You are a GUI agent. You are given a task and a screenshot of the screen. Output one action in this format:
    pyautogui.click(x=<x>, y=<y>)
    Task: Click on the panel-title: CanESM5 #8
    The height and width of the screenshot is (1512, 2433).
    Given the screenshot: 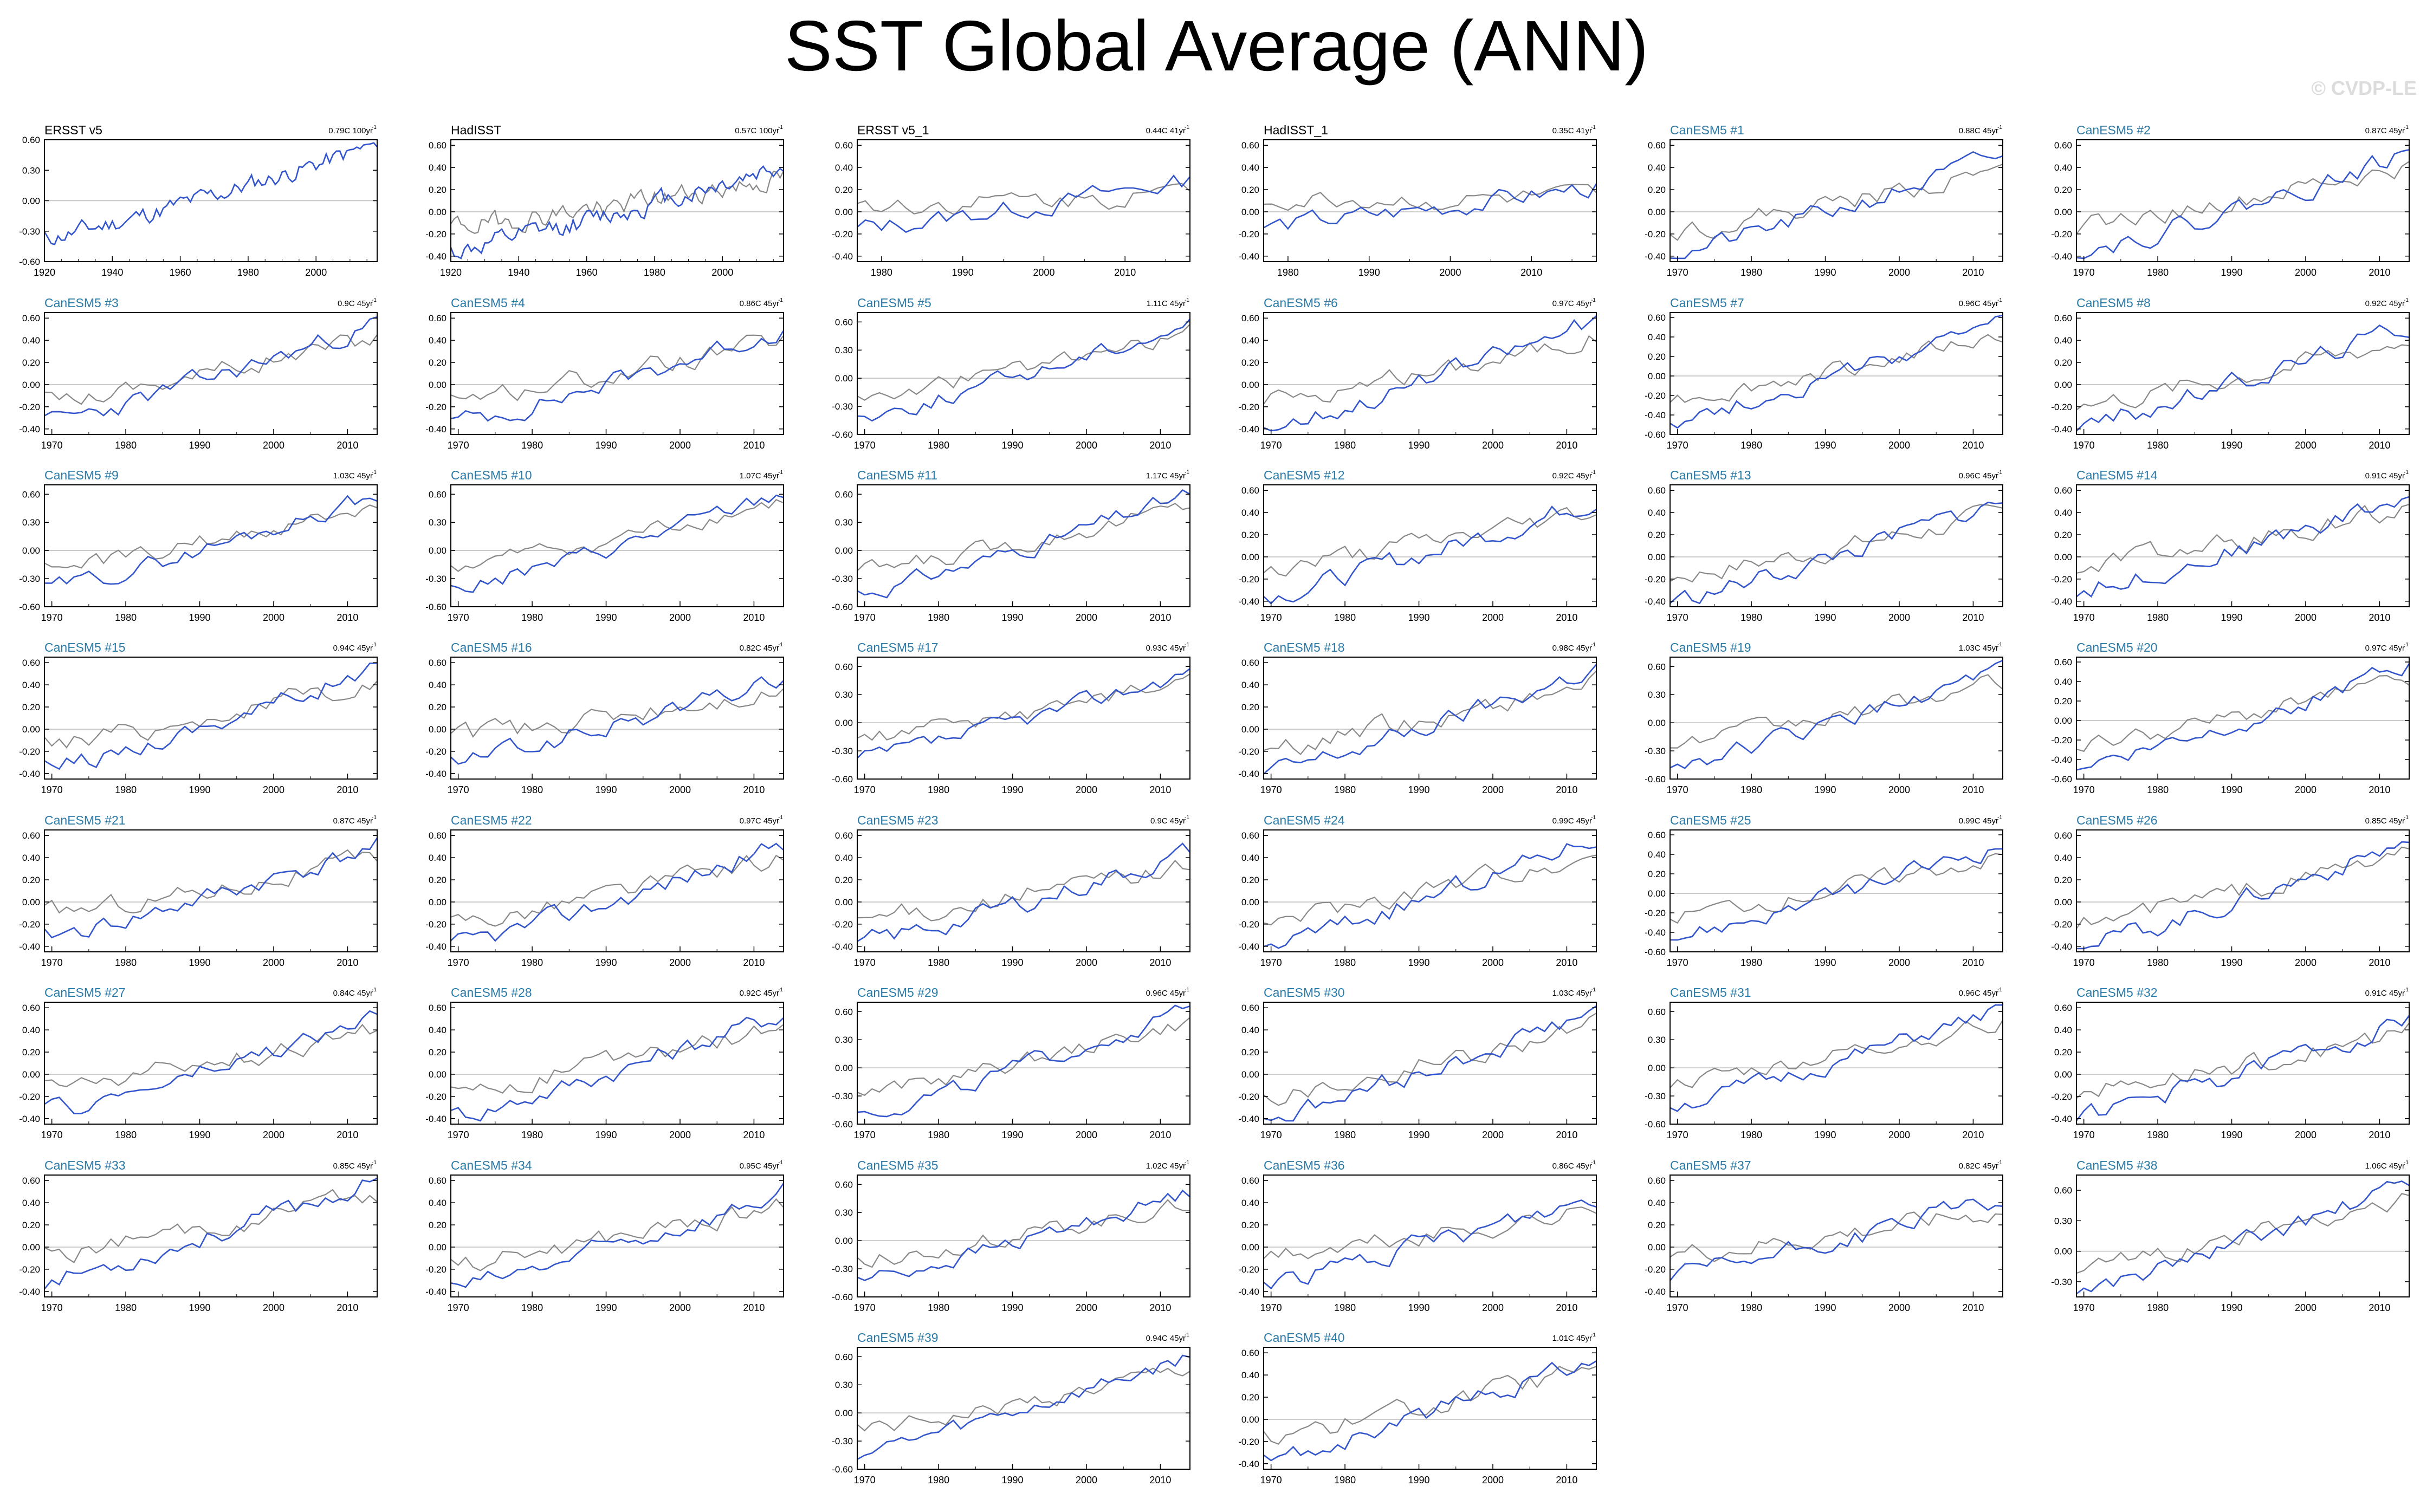 What is the action you would take?
    pyautogui.click(x=2113, y=303)
    